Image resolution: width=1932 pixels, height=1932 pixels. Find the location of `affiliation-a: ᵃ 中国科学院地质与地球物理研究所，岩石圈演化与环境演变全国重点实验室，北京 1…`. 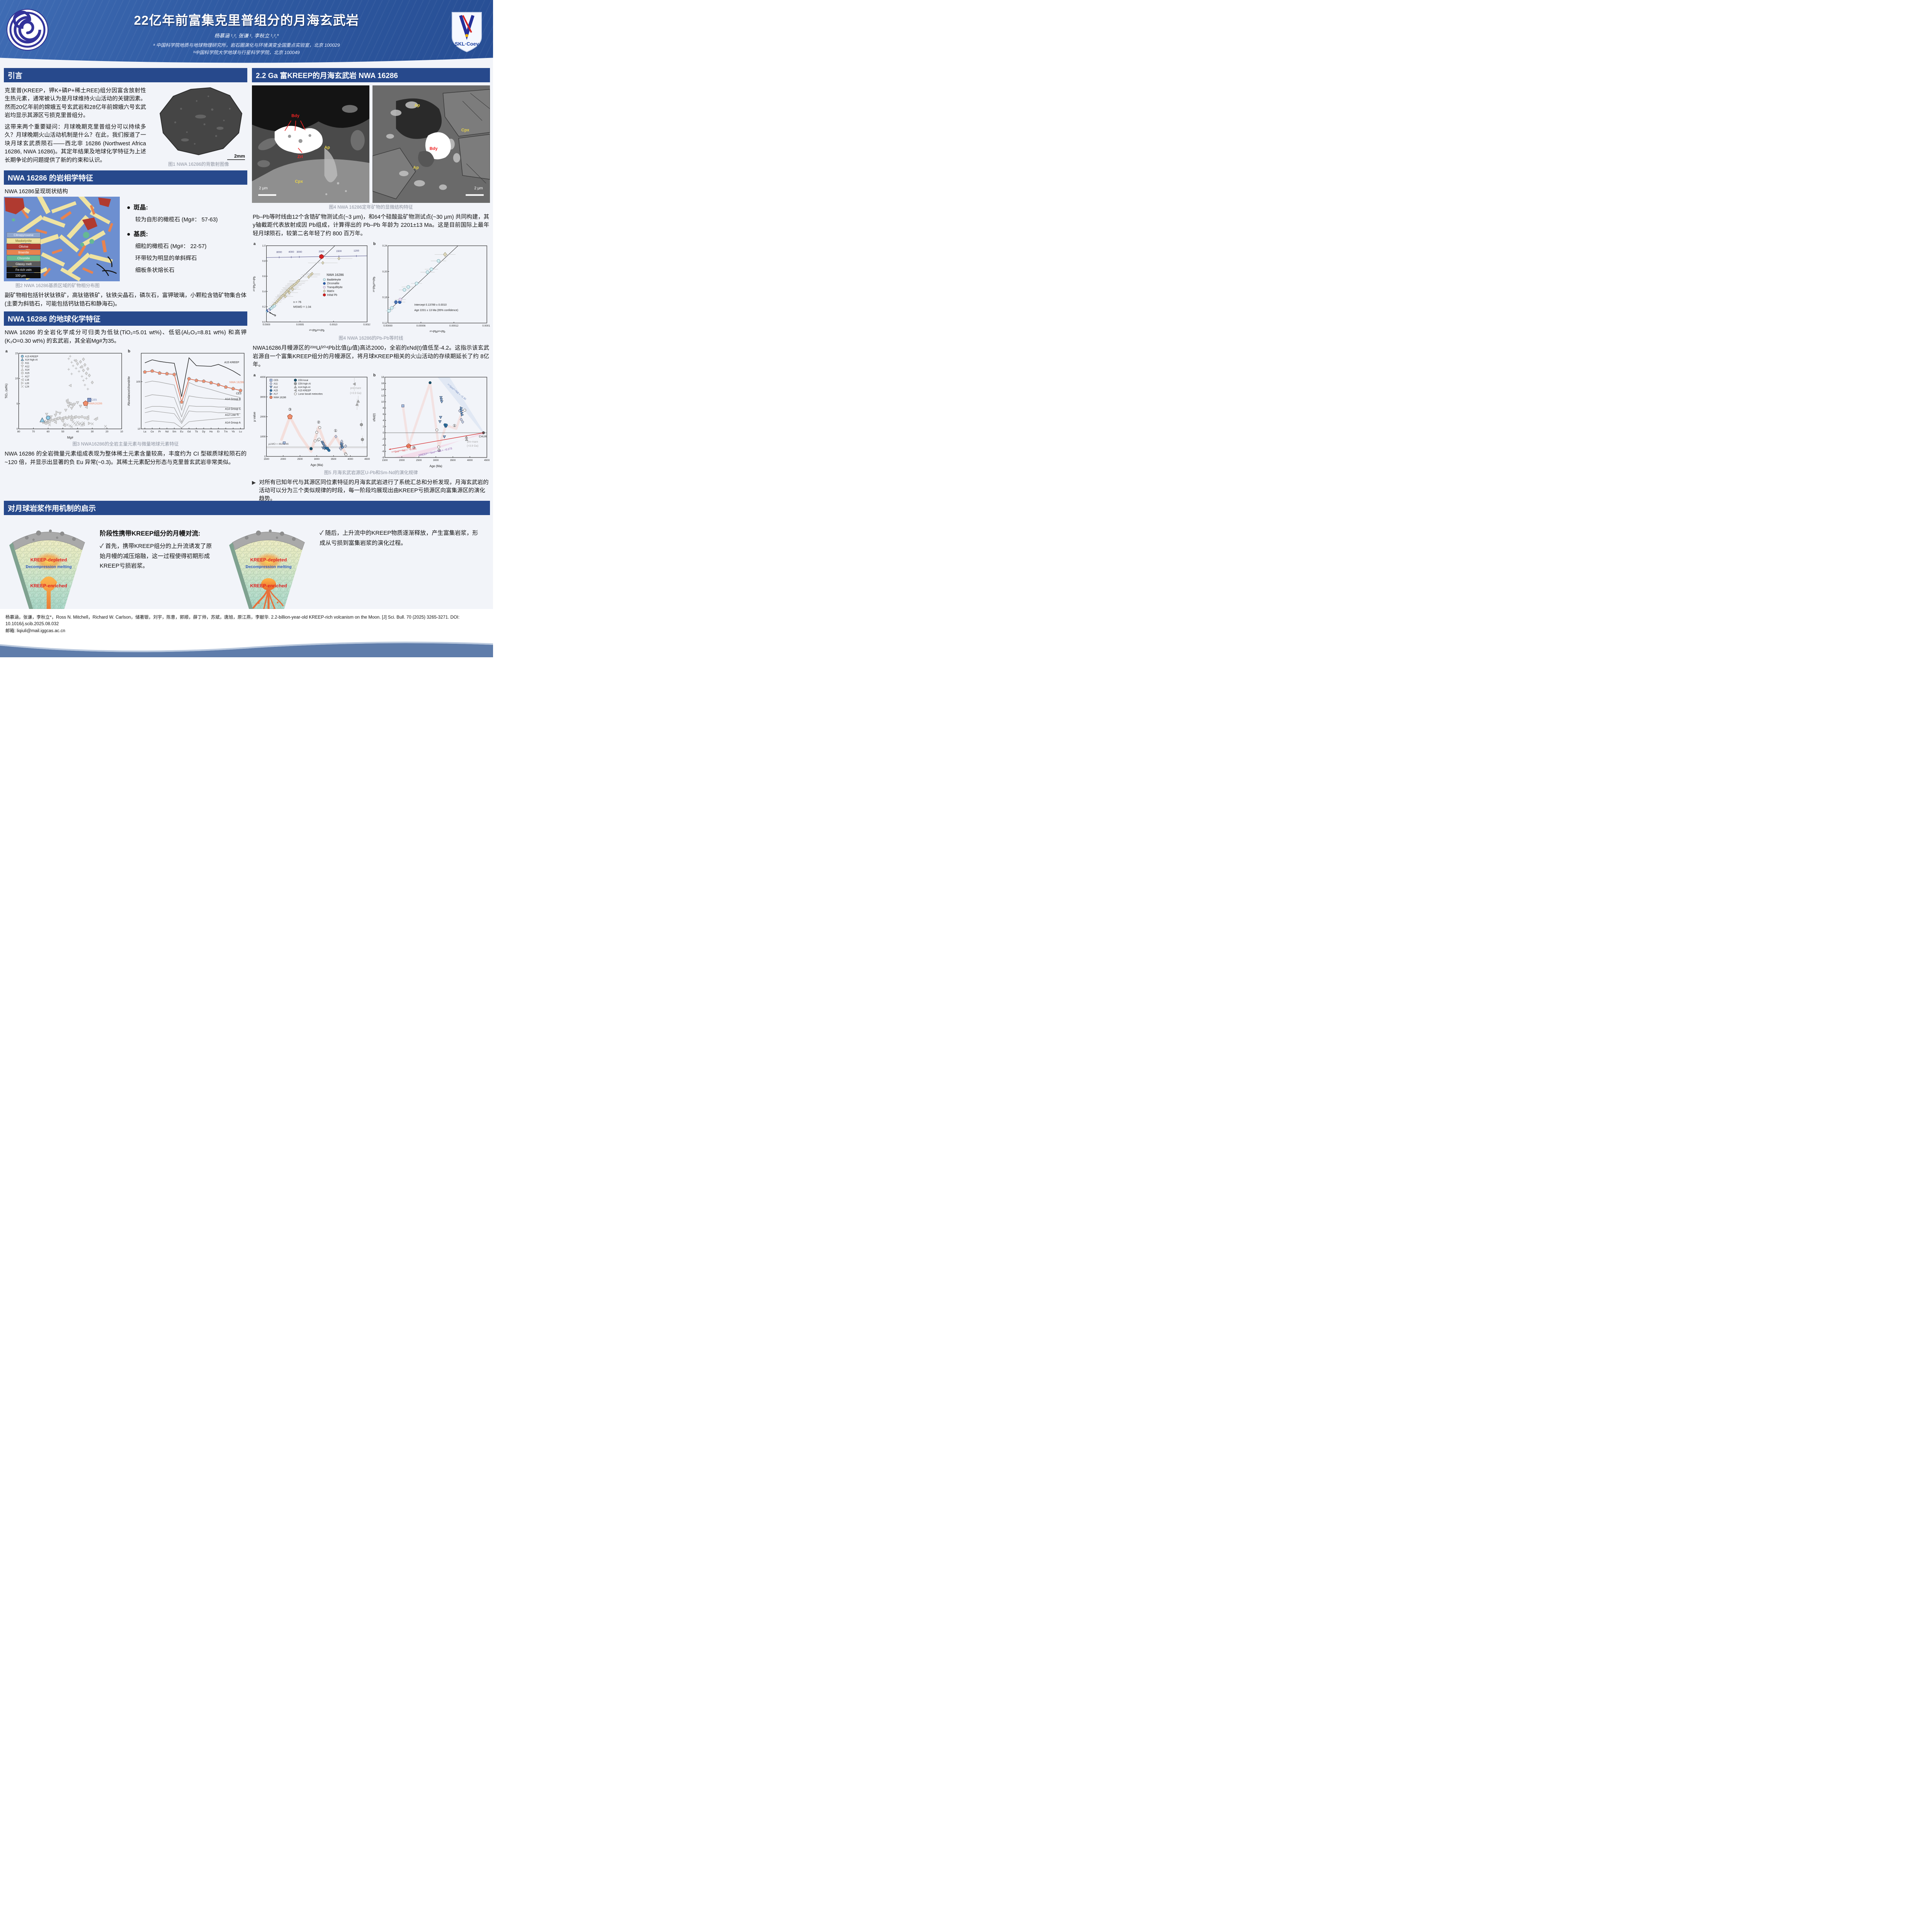

affiliation-a: ᵃ 中国科学院地质与地球物理研究所，岩石圈演化与环境演变全国重点实验室，北京 1… is located at coordinates (246, 45).